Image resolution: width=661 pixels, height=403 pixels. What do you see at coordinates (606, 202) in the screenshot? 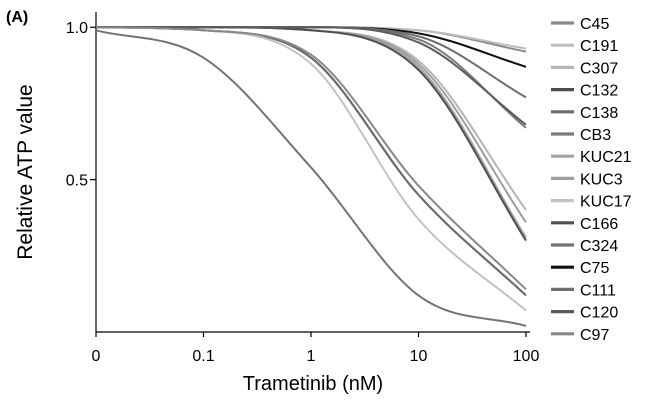
I see `legend-label: KUC17` at bounding box center [606, 202].